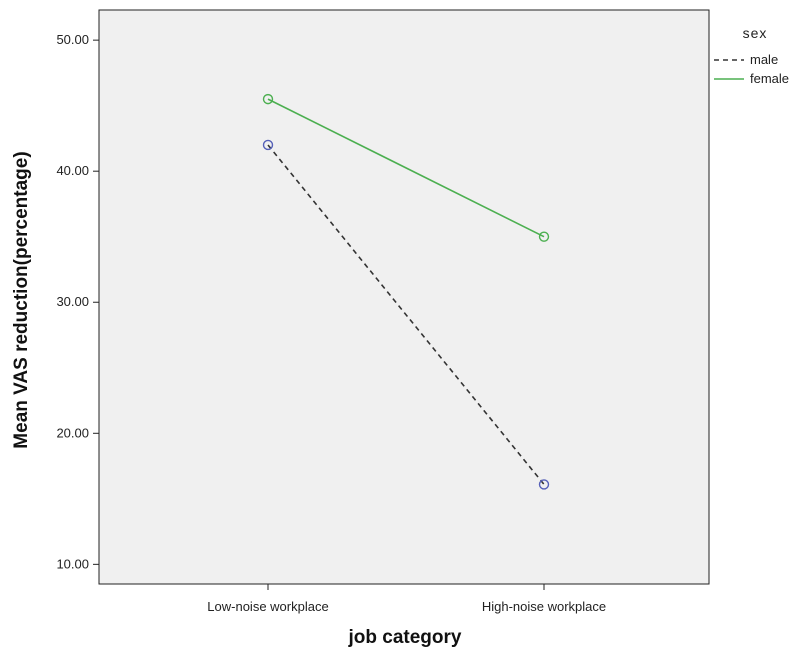 Image resolution: width=800 pixels, height=651 pixels. What do you see at coordinates (405, 637) in the screenshot?
I see `x-axis-title: job category` at bounding box center [405, 637].